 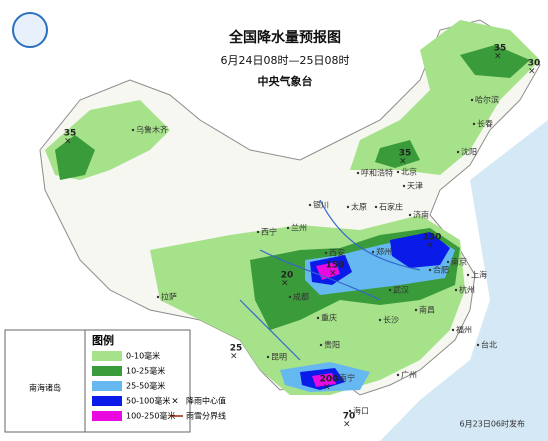 What do you see at coordinates (359, 207) in the screenshot?
I see `city-label: 太原` at bounding box center [359, 207].